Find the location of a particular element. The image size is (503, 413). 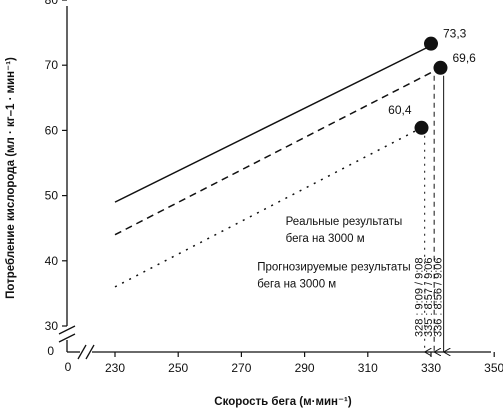

annotation-line: Реальные результаты is located at coordinates (344, 222).